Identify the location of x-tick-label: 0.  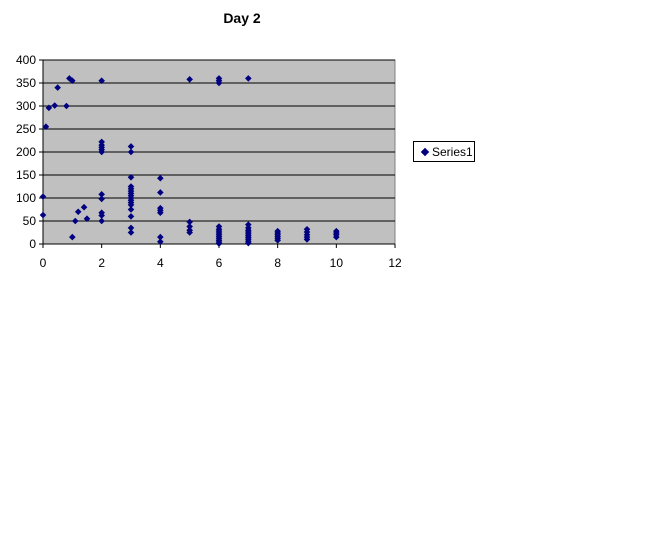
(43, 263).